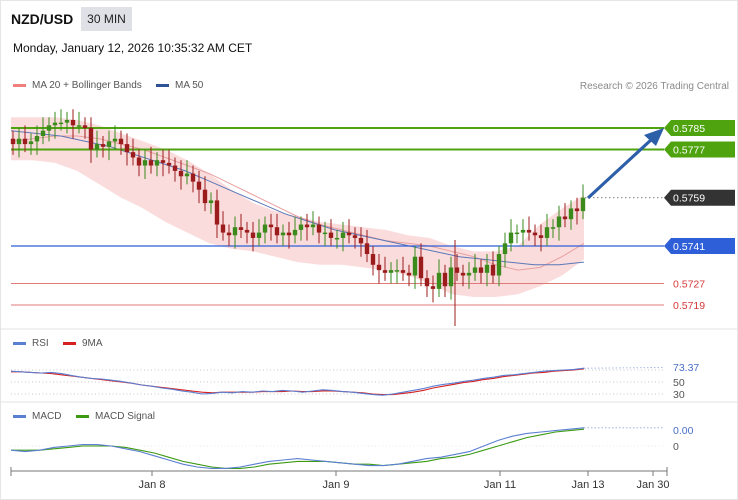 The height and width of the screenshot is (500, 738). I want to click on symbol-title: NZD/USD, so click(42, 19).